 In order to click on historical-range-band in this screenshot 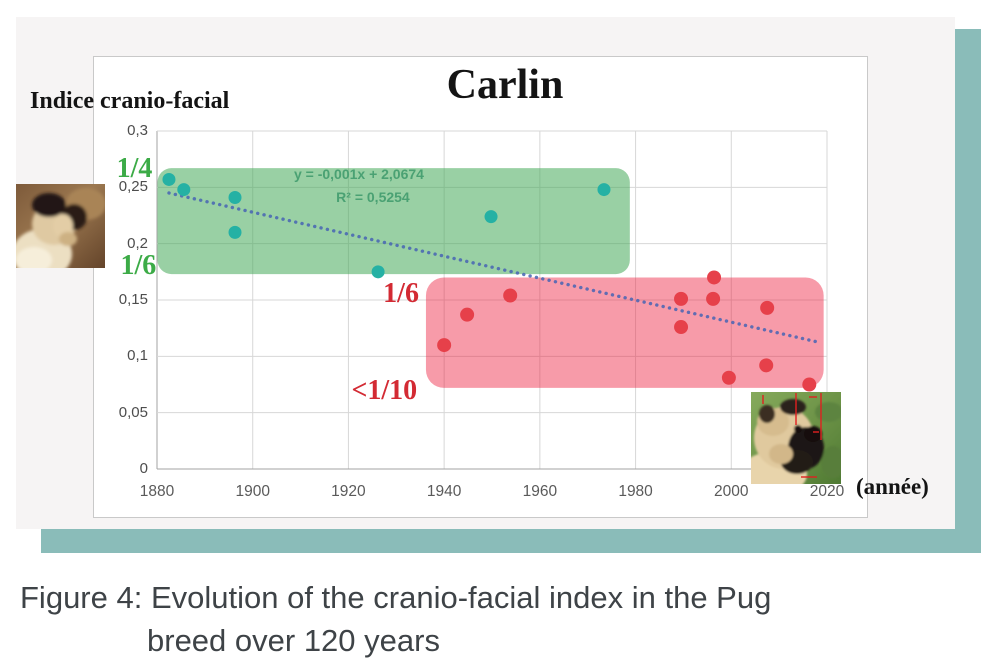, I will do `click(393, 221)`.